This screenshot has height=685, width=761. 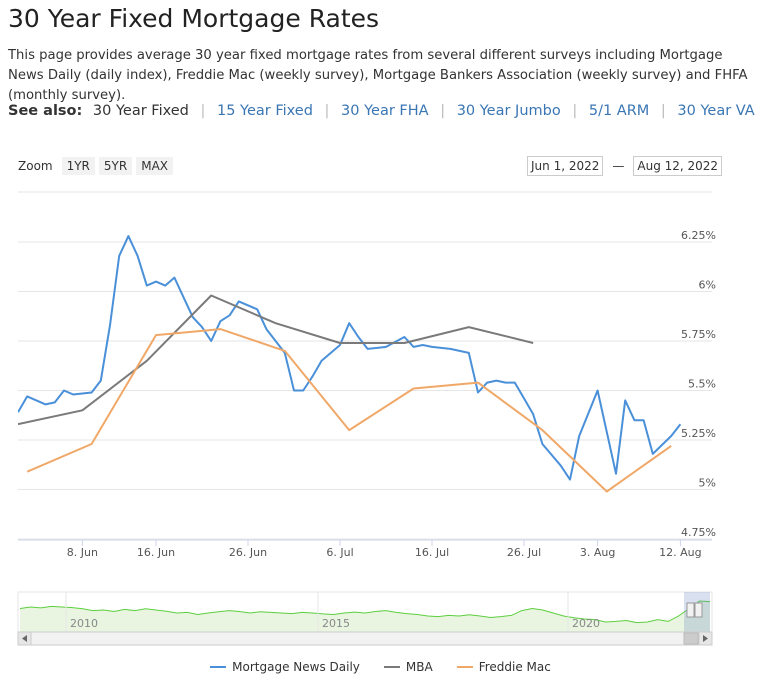 I want to click on legend-item-freddie: Freddie Mac, so click(x=503, y=667).